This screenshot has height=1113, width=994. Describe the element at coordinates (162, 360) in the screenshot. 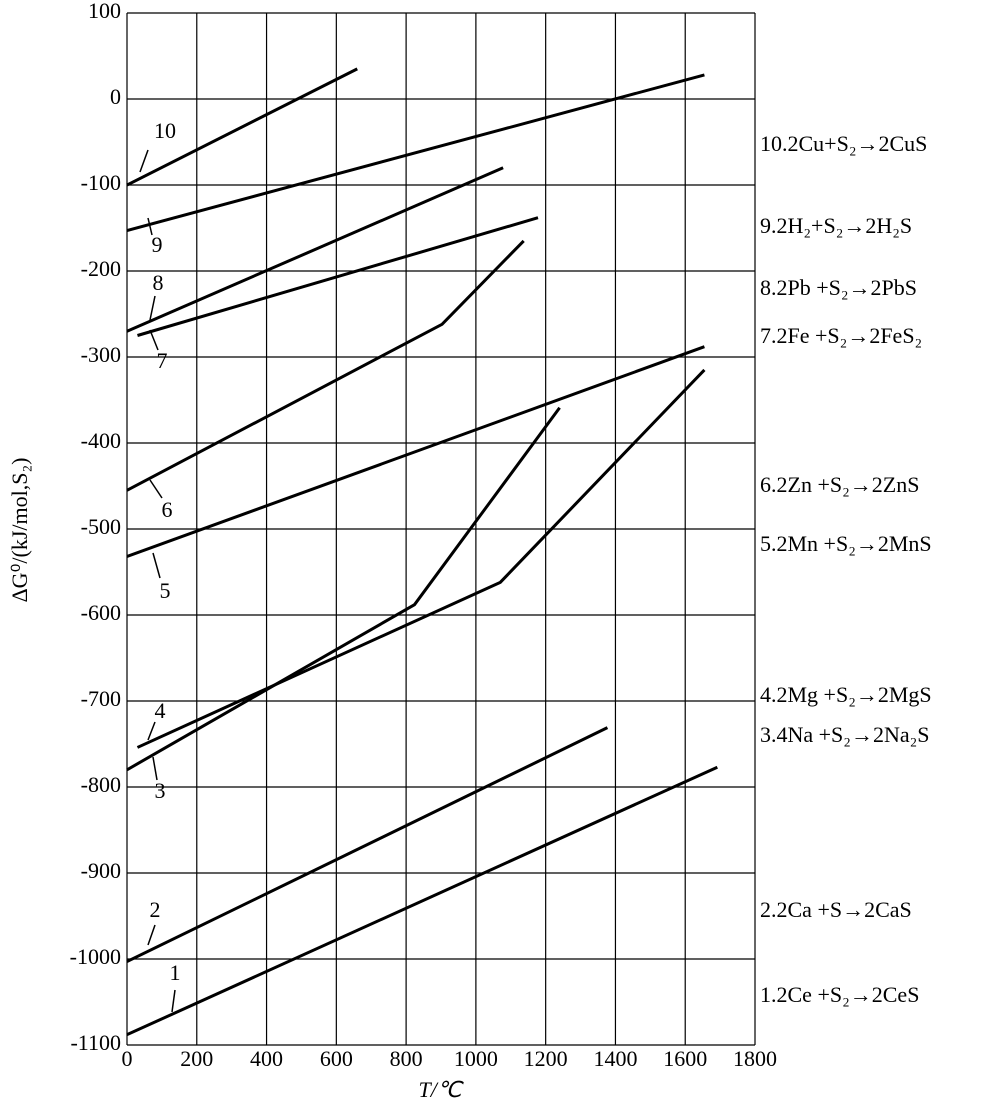

I see `series-number: 7` at that location.